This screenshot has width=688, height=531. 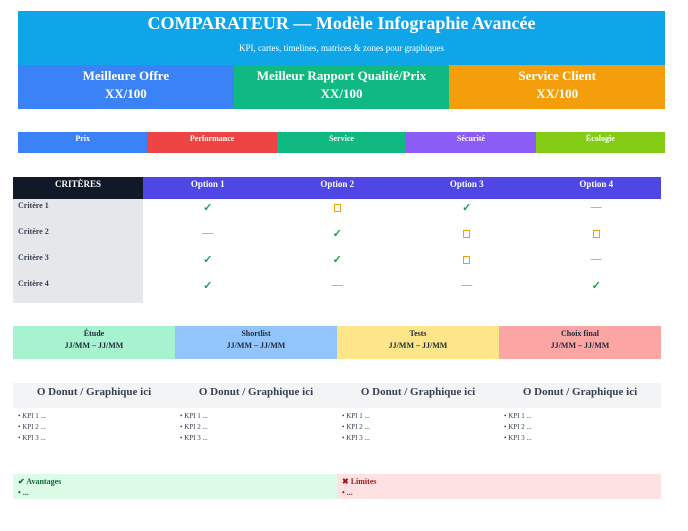 I want to click on kpi-card: Meilleur Rapport Qualité/Prix XX/100, so click(x=341, y=87).